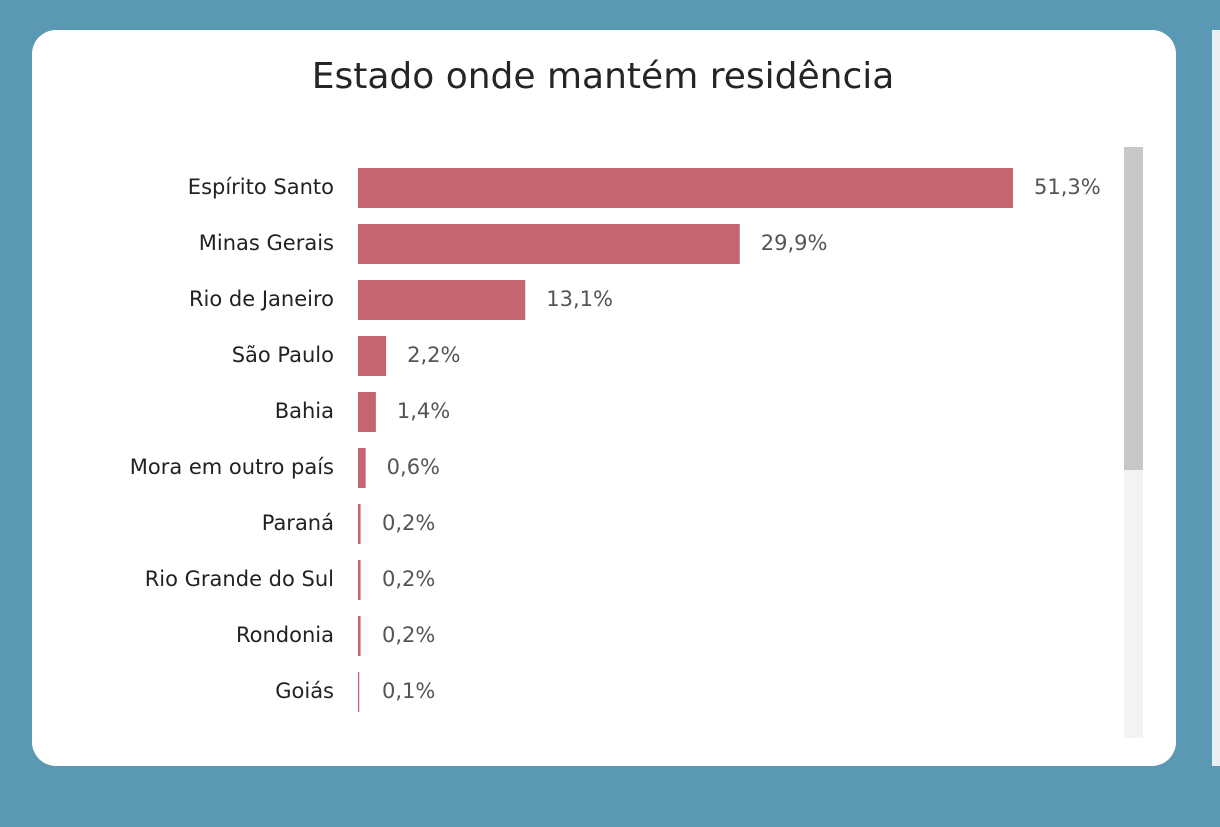  I want to click on data-label: 0,6%, so click(413, 467).